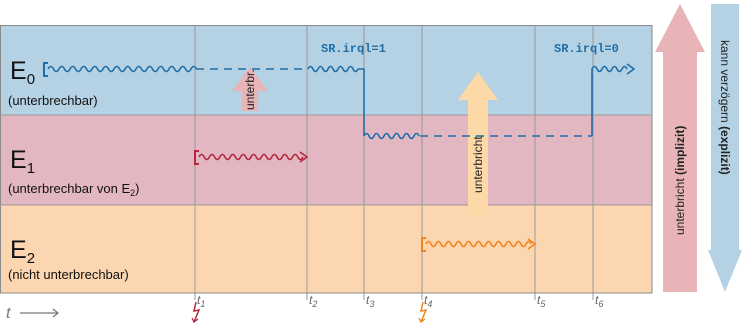 This screenshot has height=326, width=742. What do you see at coordinates (479, 244) in the screenshot?
I see `e2-timeline` at bounding box center [479, 244].